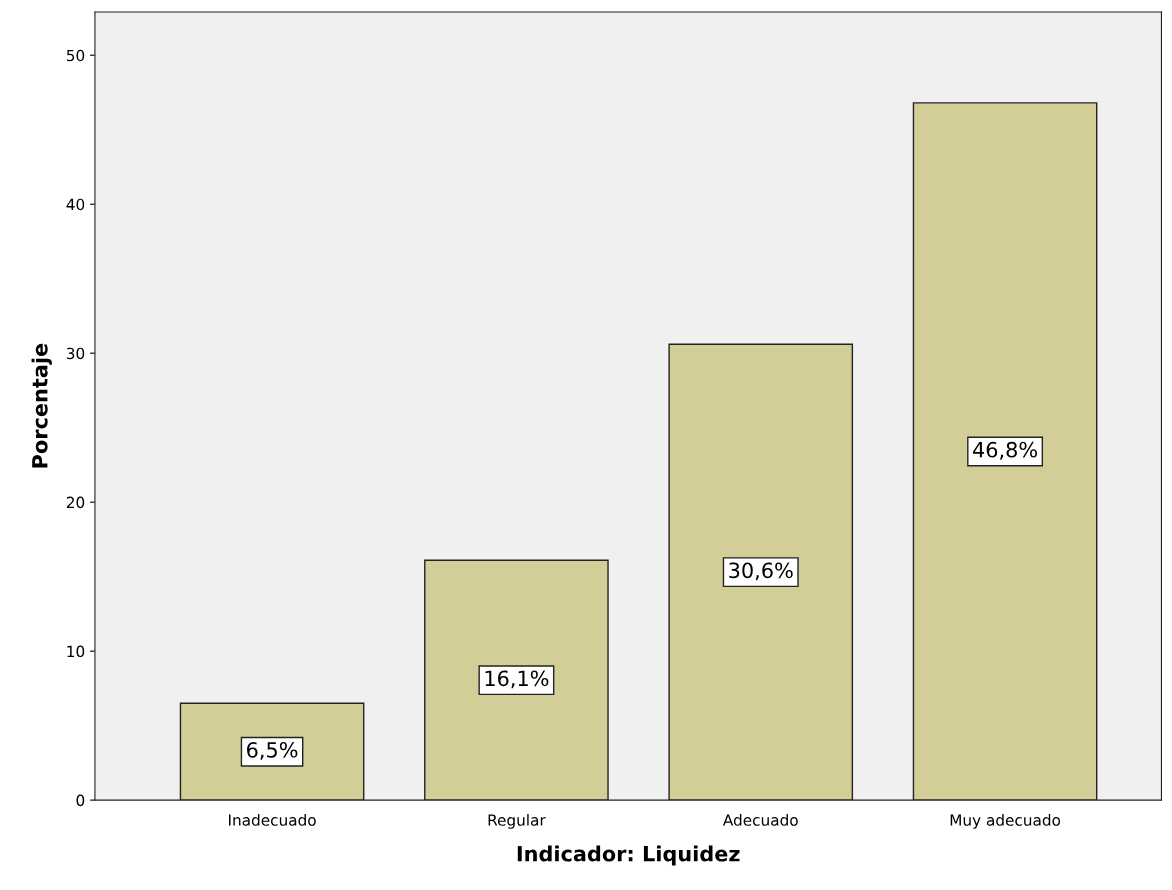 The image size is (1172, 890). I want to click on data-label: 16,1%, so click(517, 679).